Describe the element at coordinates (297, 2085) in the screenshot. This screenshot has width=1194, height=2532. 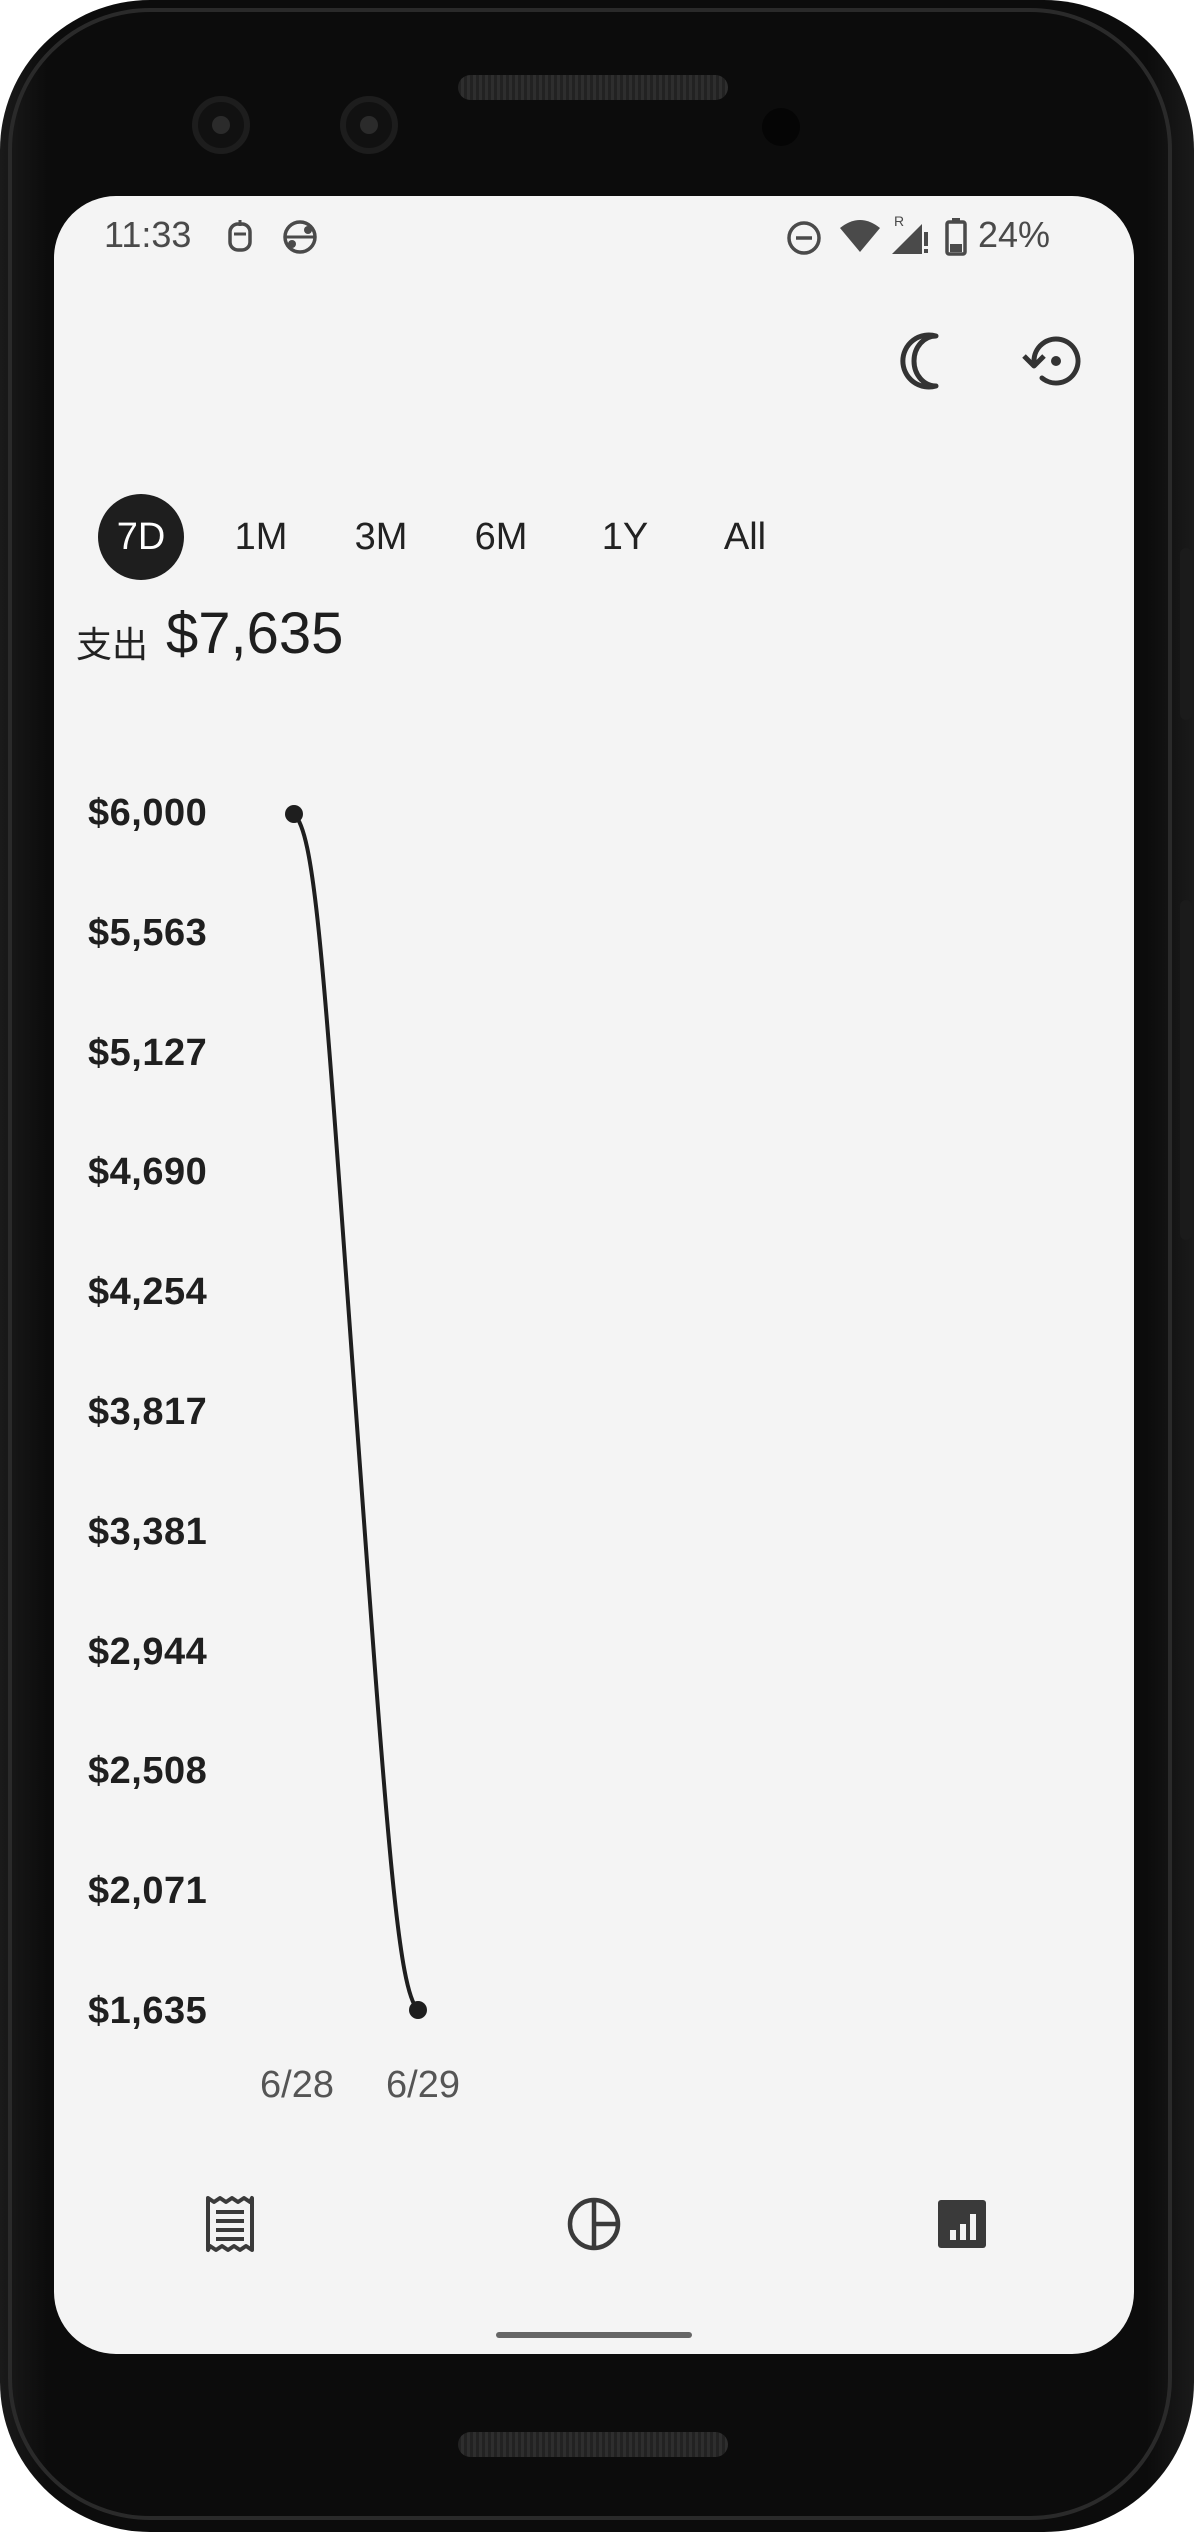
I see `x-tick-label: 6/28` at that location.